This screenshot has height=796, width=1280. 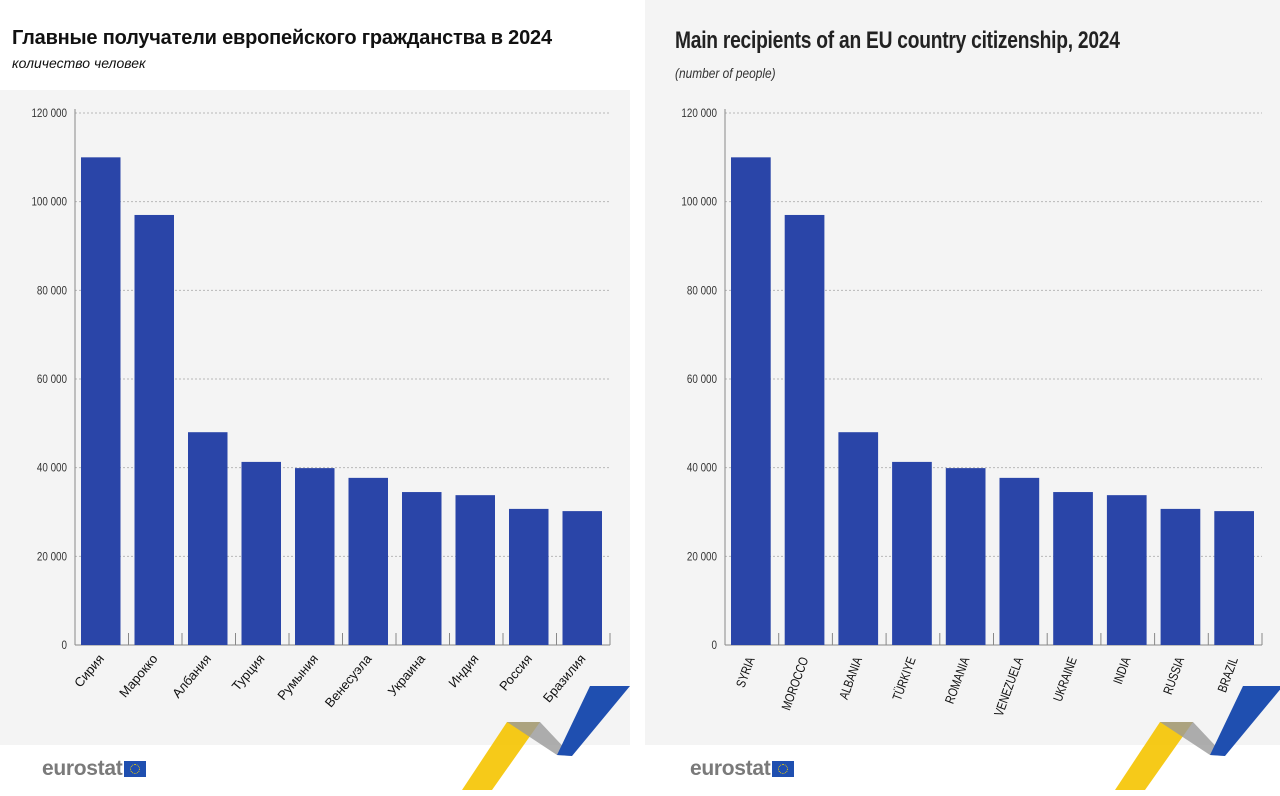 I want to click on x-tick-label: RUSSIA, so click(x=1174, y=675).